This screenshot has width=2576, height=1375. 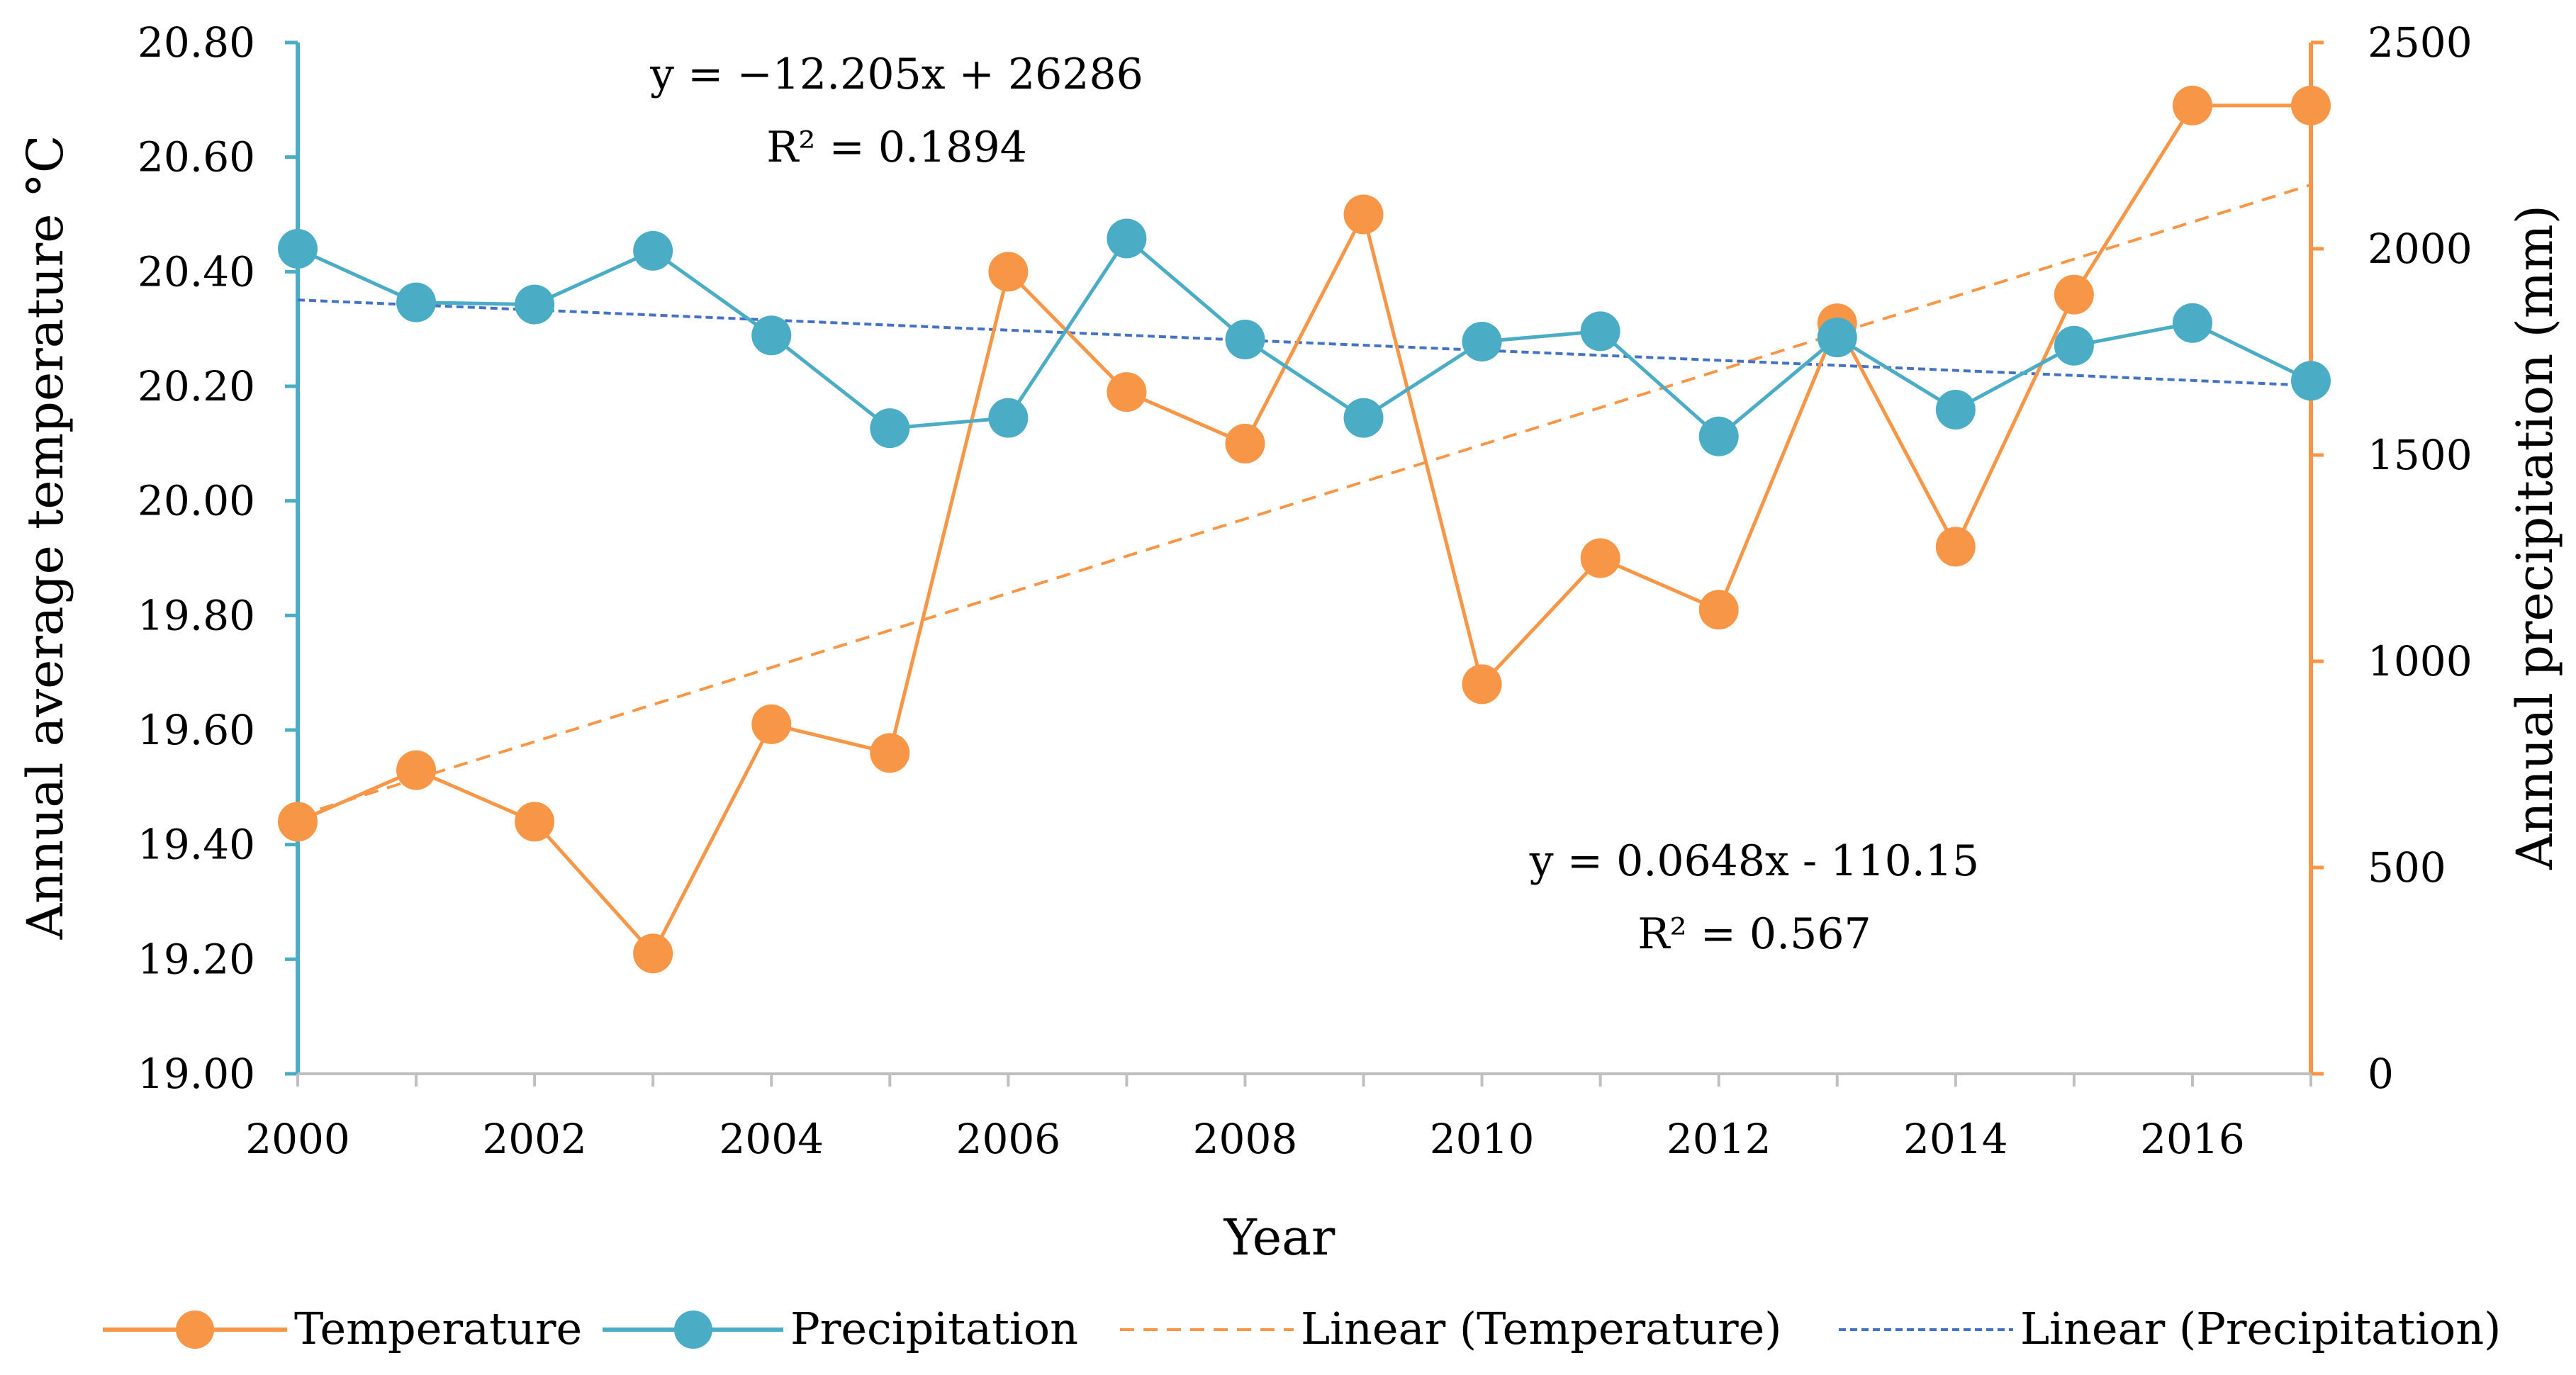 I want to click on y-right-tick-label: 1500, so click(x=2421, y=455).